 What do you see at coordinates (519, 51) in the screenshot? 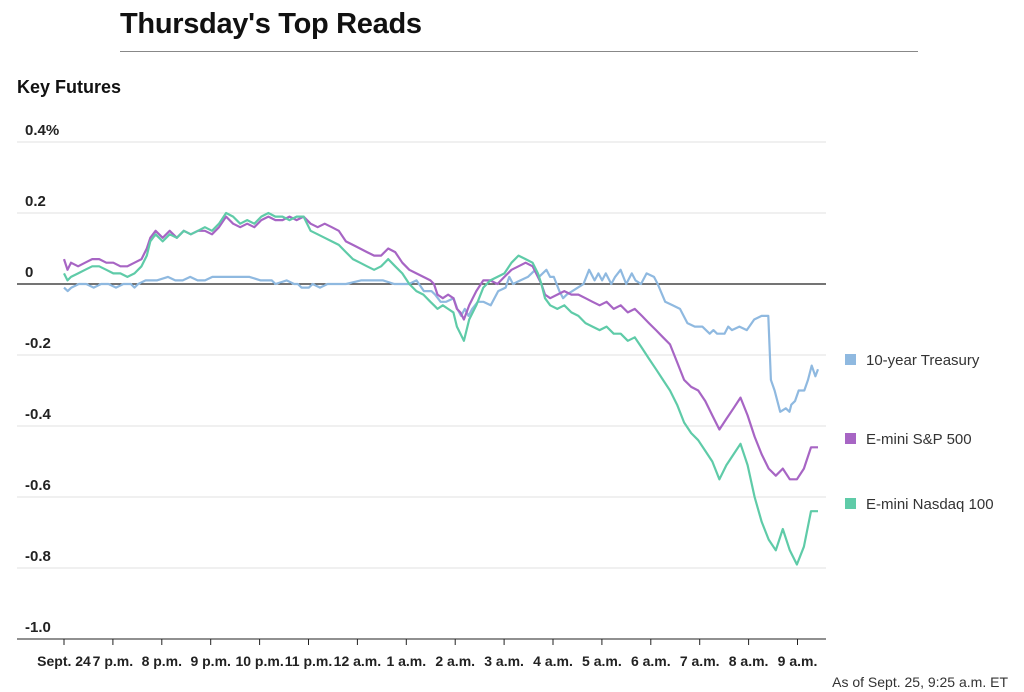
I see `headline-divider` at bounding box center [519, 51].